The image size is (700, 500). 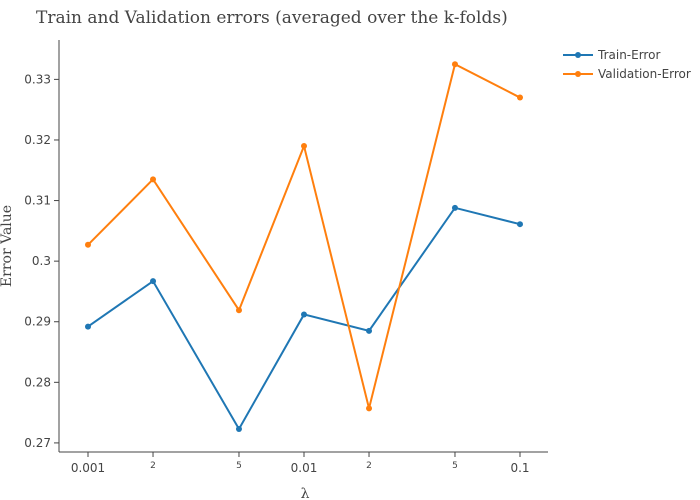 I want to click on x-tick-label: 0.01, so click(x=304, y=468).